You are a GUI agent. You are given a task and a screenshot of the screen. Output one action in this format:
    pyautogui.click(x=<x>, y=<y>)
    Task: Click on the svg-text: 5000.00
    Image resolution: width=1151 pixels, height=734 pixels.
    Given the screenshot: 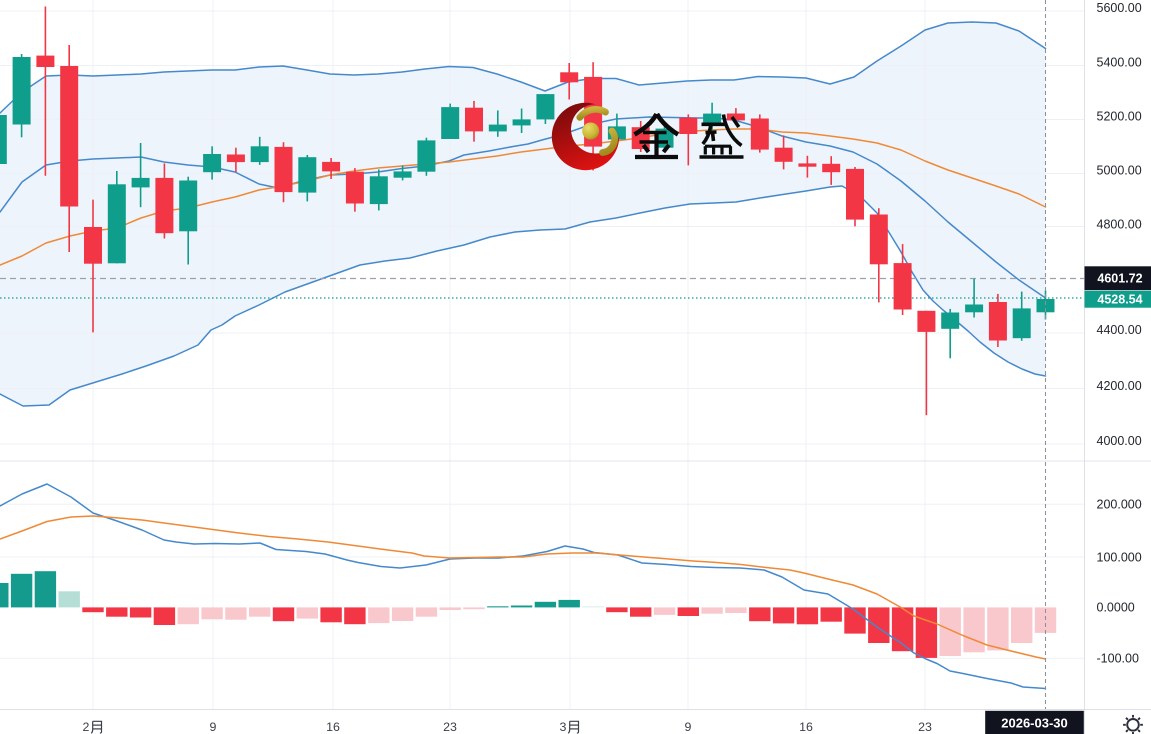 What is the action you would take?
    pyautogui.click(x=1119, y=170)
    